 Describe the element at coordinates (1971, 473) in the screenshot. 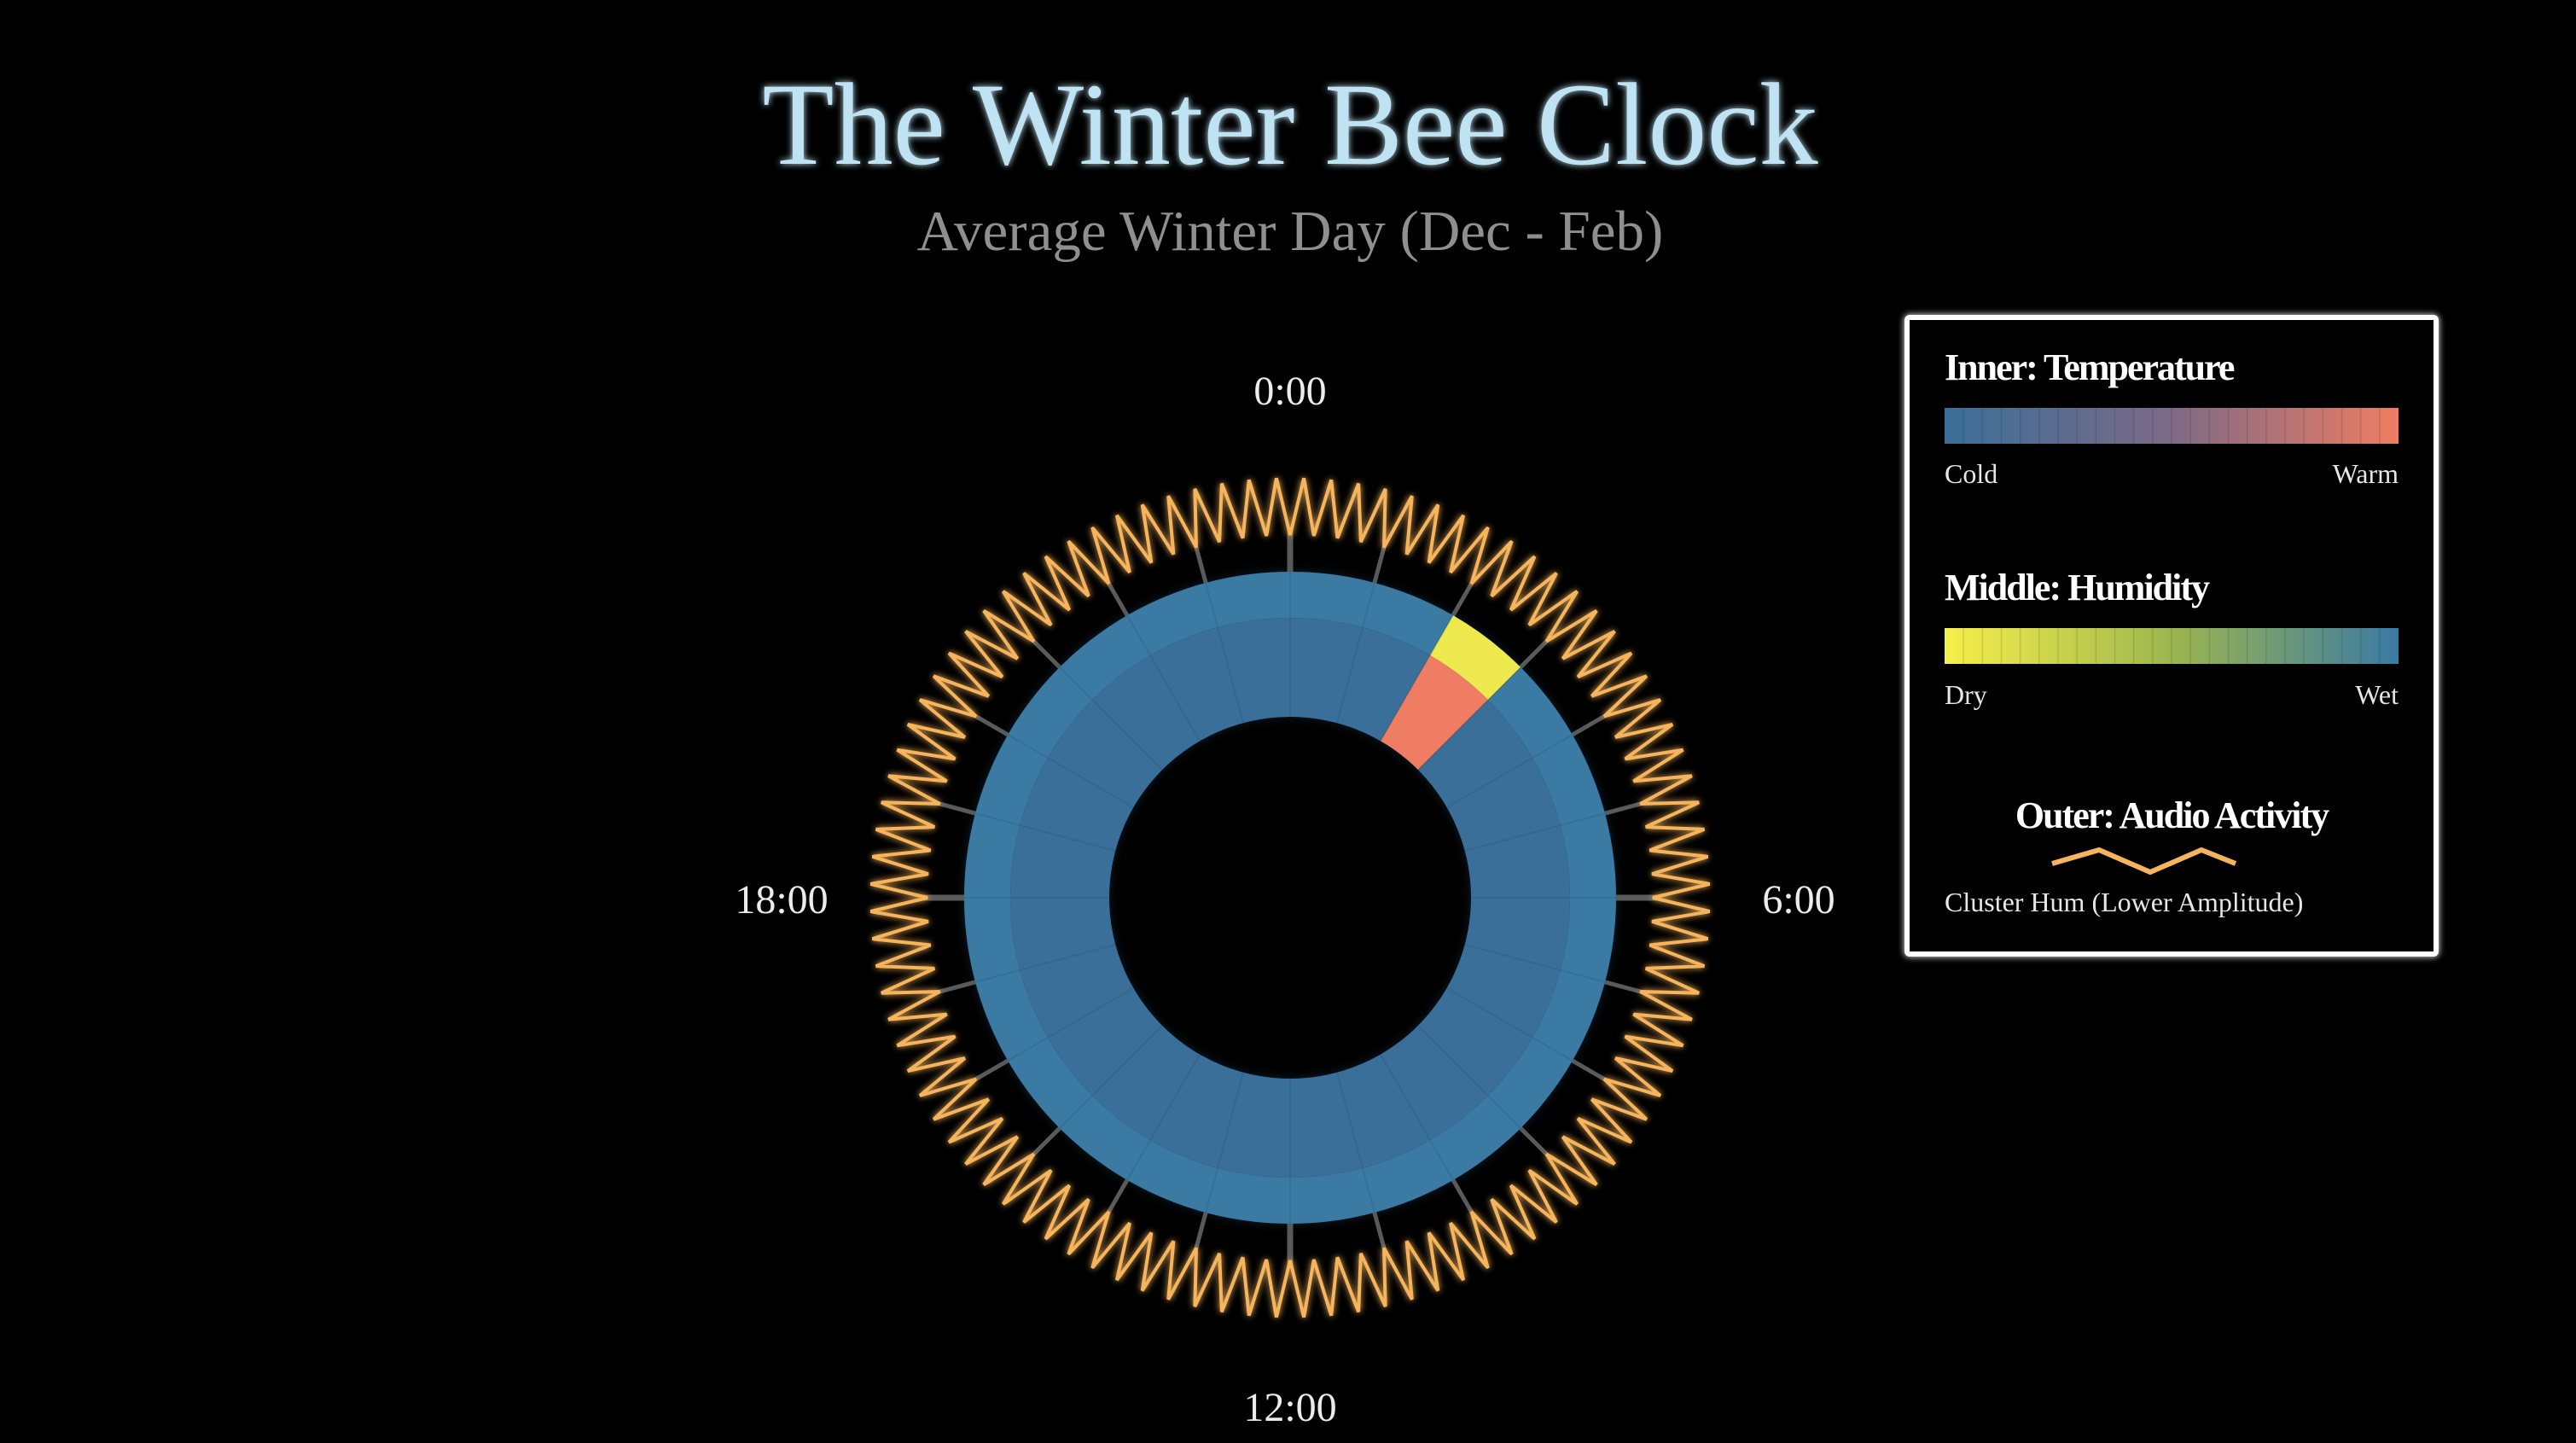

I see `legend-temperature-low: Cold` at that location.